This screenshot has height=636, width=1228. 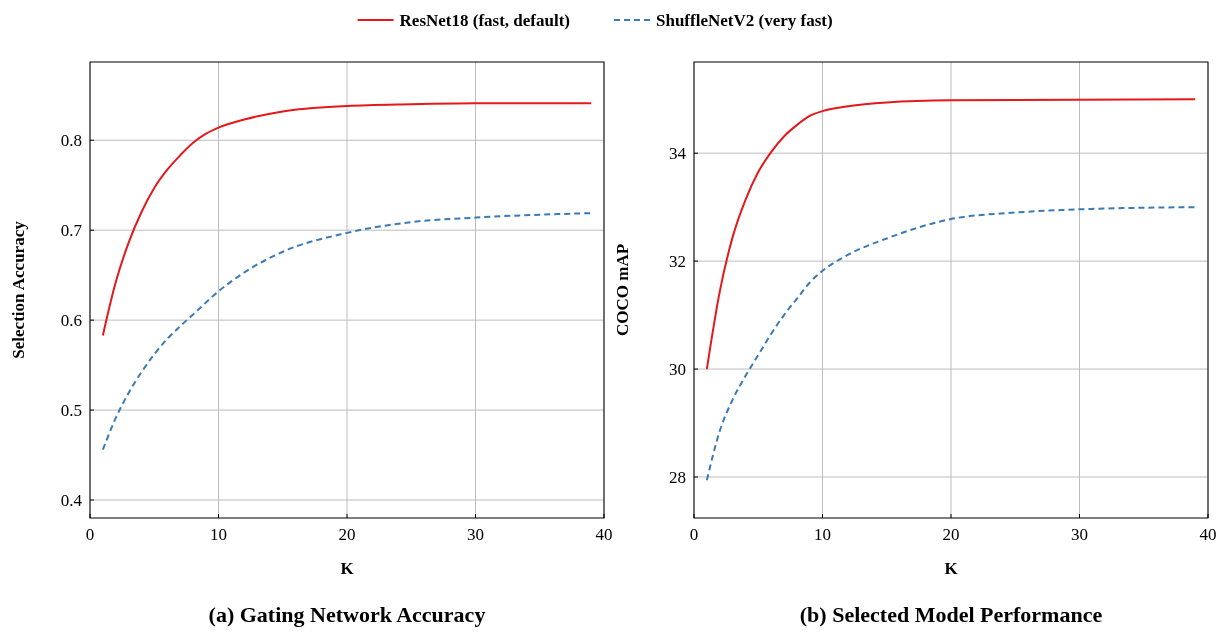 I want to click on text: (b) Selected Model Performance, so click(x=951, y=614).